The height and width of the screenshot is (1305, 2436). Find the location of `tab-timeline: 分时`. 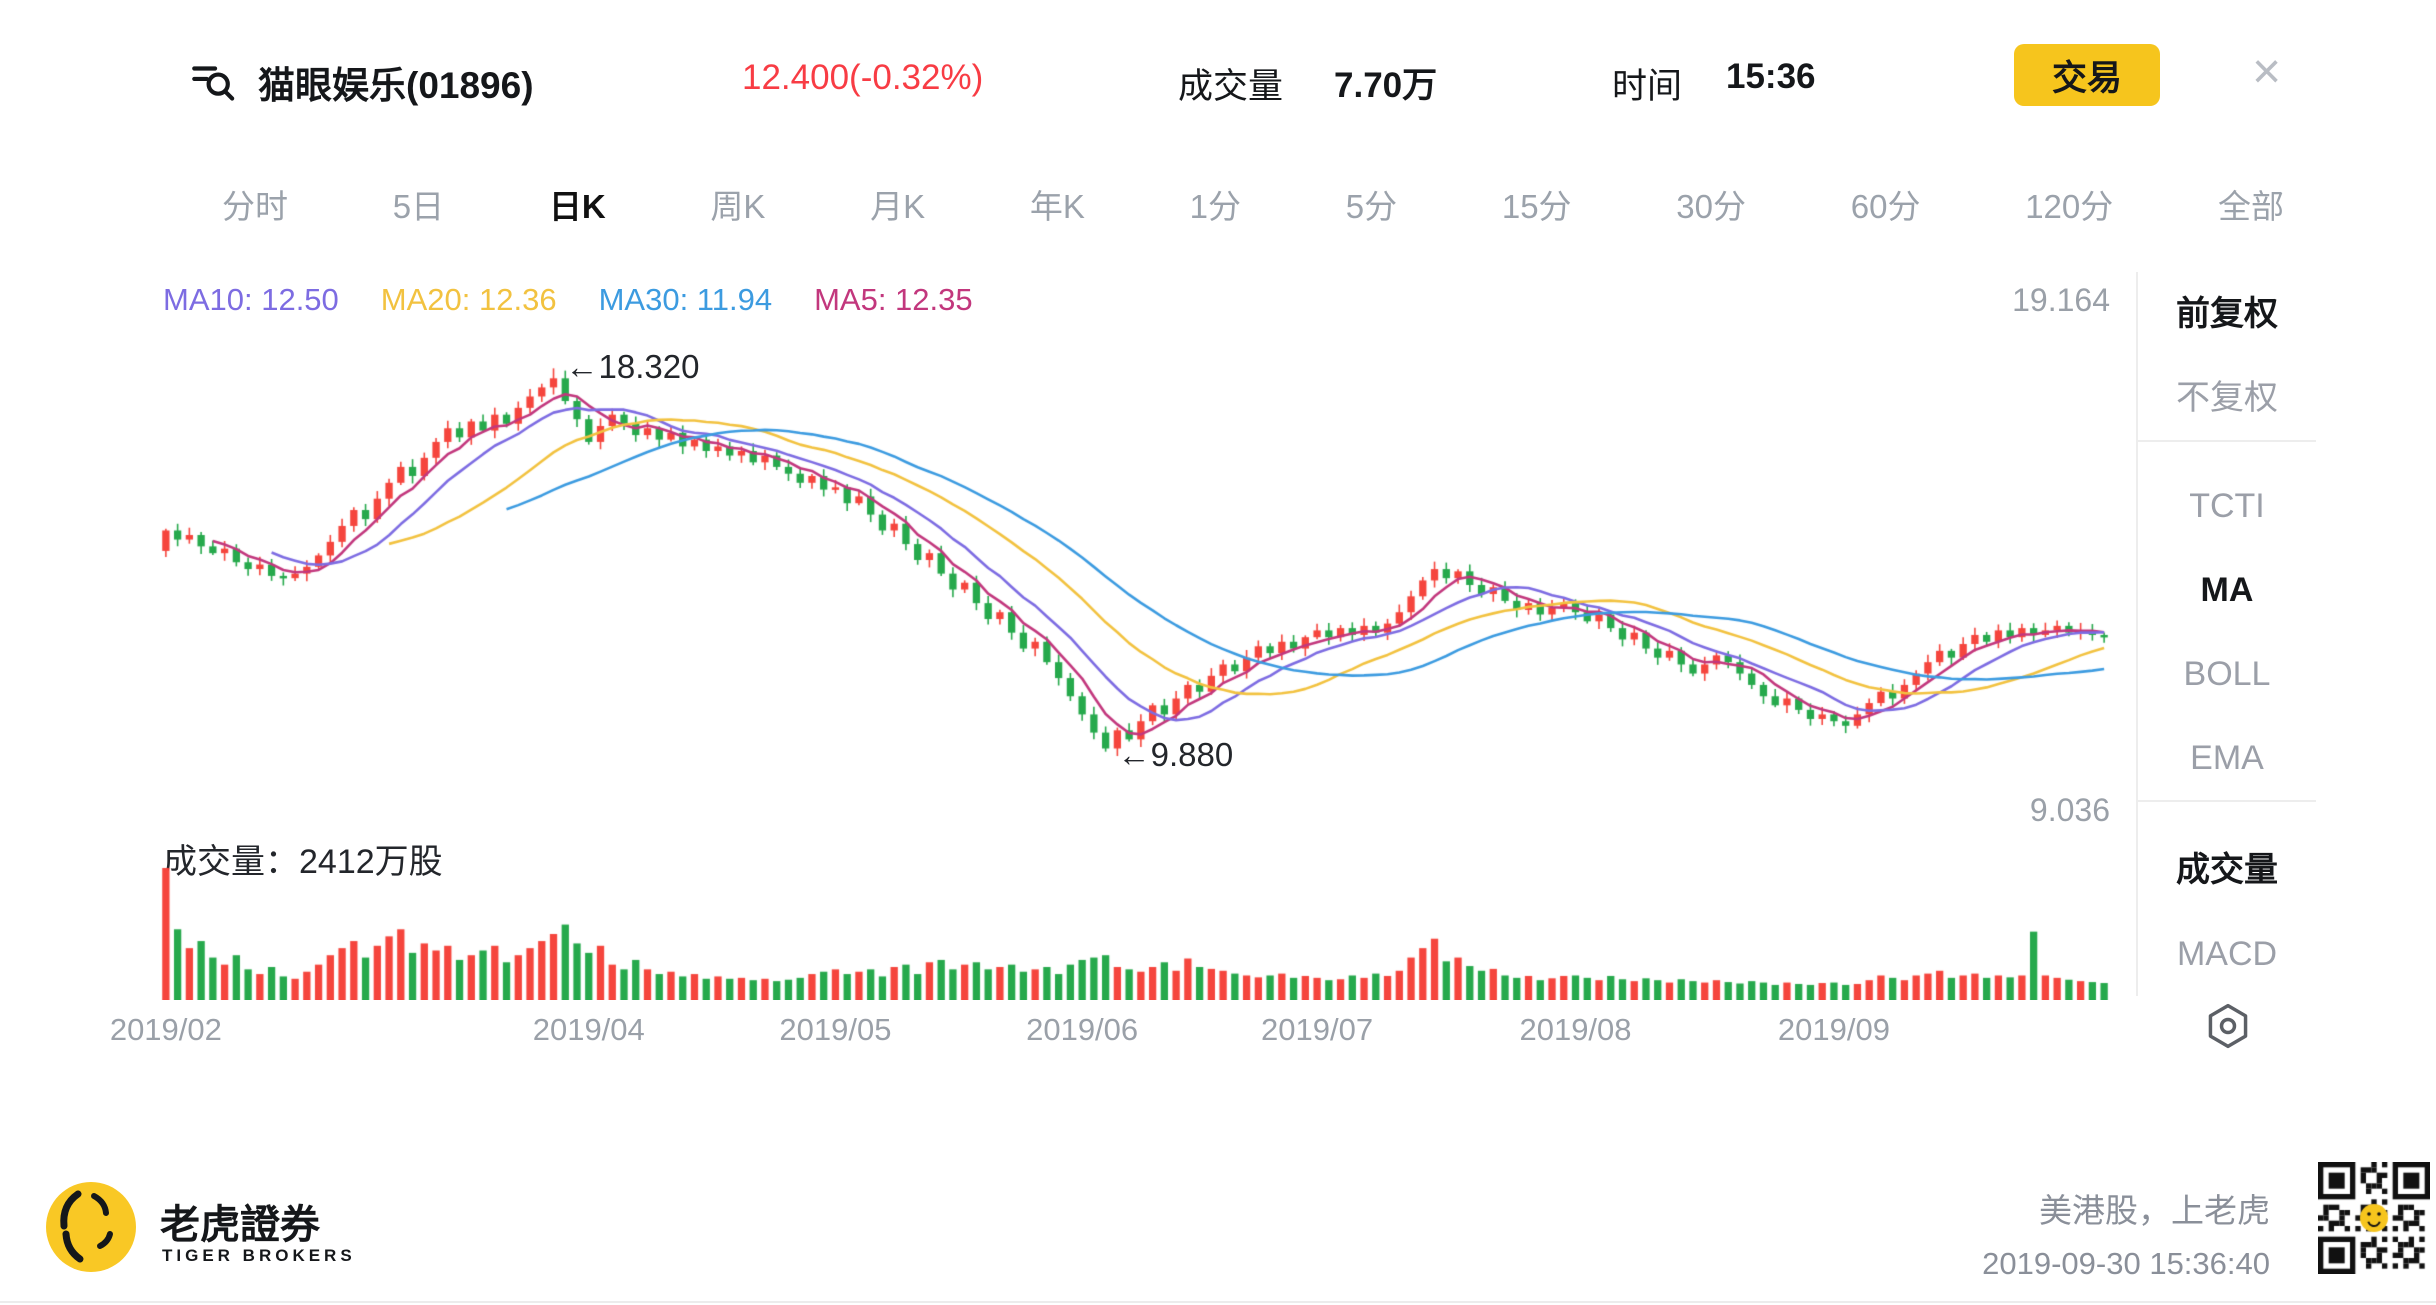

tab-timeline: 分时 is located at coordinates (255, 206).